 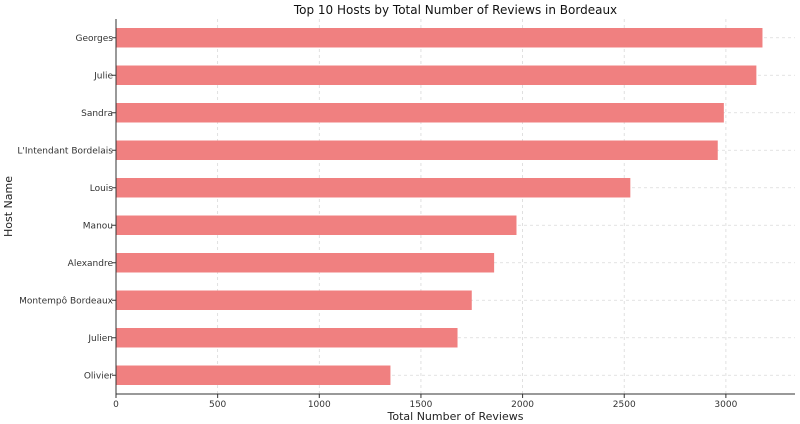 What do you see at coordinates (103, 76) in the screenshot?
I see `y-tick-label: Julie` at bounding box center [103, 76].